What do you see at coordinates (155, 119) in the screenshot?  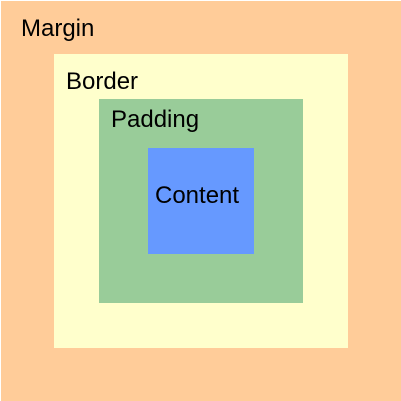 I see `padding-label: Padding` at bounding box center [155, 119].